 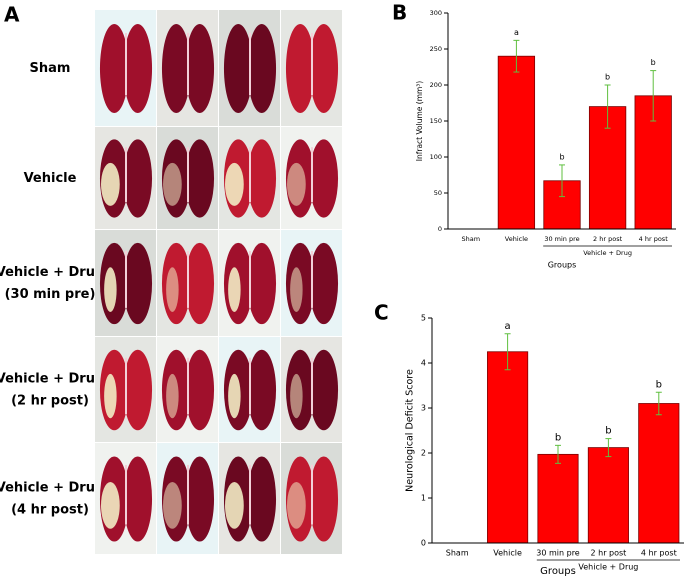 I want to click on panel-label: A, so click(x=12, y=15).